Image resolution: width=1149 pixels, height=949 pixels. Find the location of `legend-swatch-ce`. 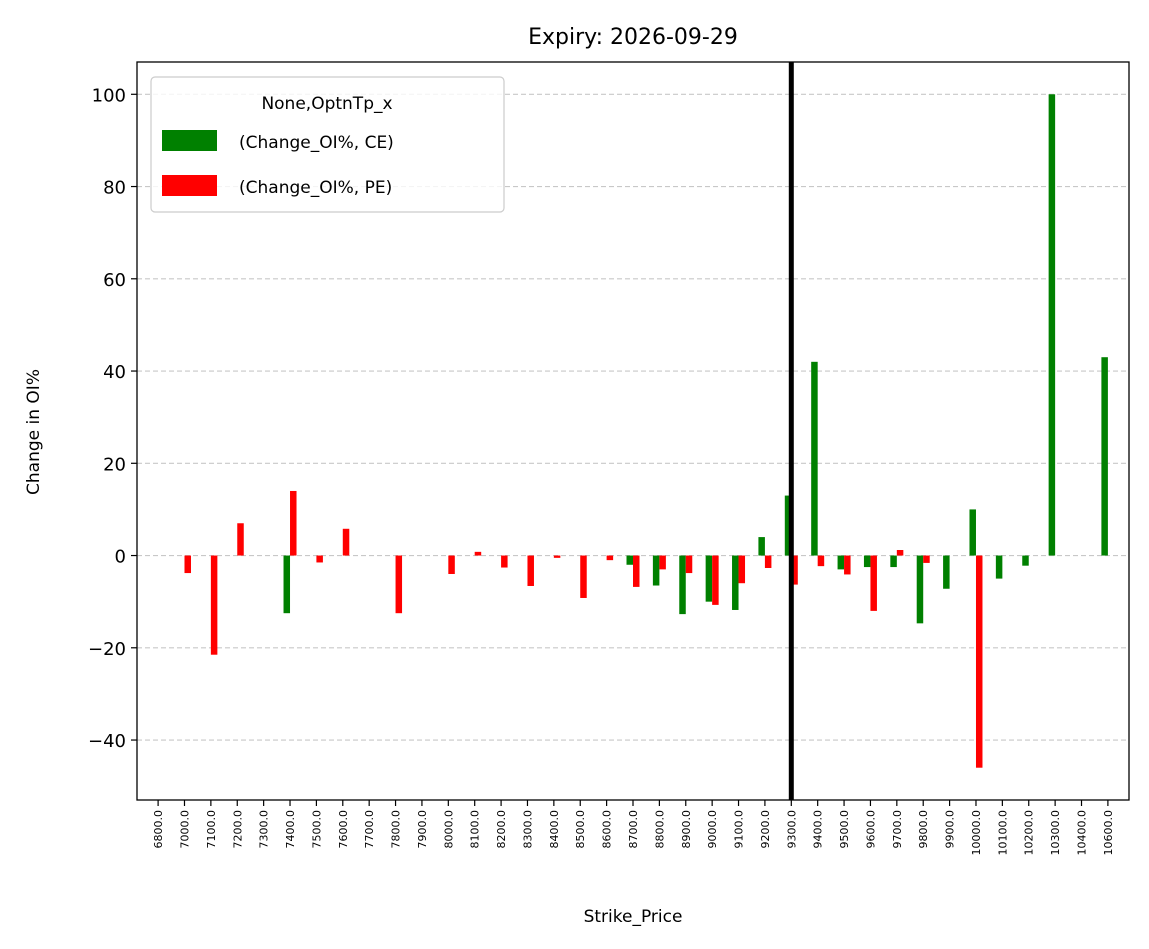

legend-swatch-ce is located at coordinates (189, 140).